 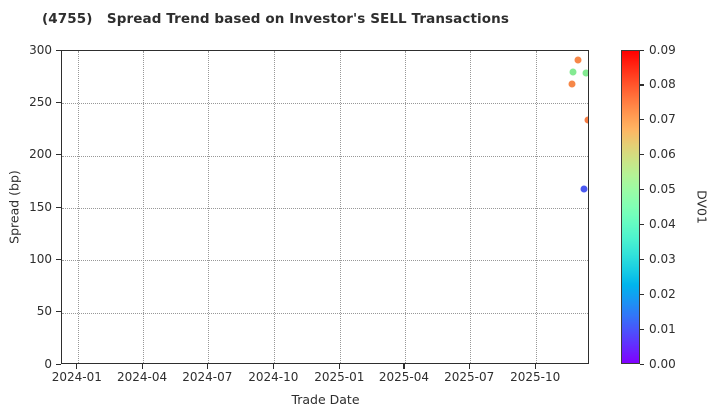 What do you see at coordinates (662, 363) in the screenshot?
I see `colorbar-tick-label: 0.00` at bounding box center [662, 363].